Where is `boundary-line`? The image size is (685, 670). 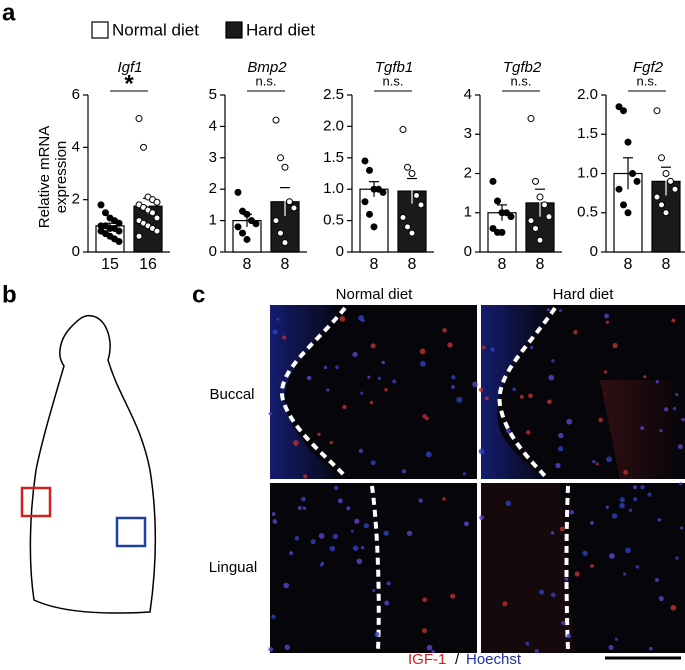 boundary-line is located at coordinates (313, 392).